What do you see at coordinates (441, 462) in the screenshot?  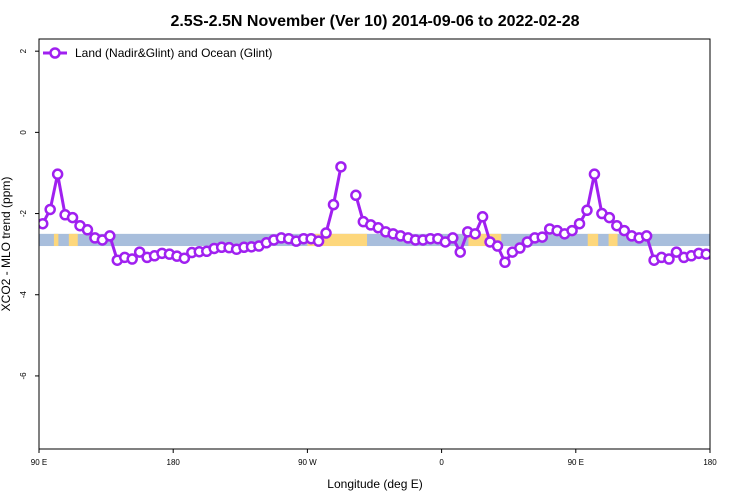 I see `x-tick-label: 0` at bounding box center [441, 462].